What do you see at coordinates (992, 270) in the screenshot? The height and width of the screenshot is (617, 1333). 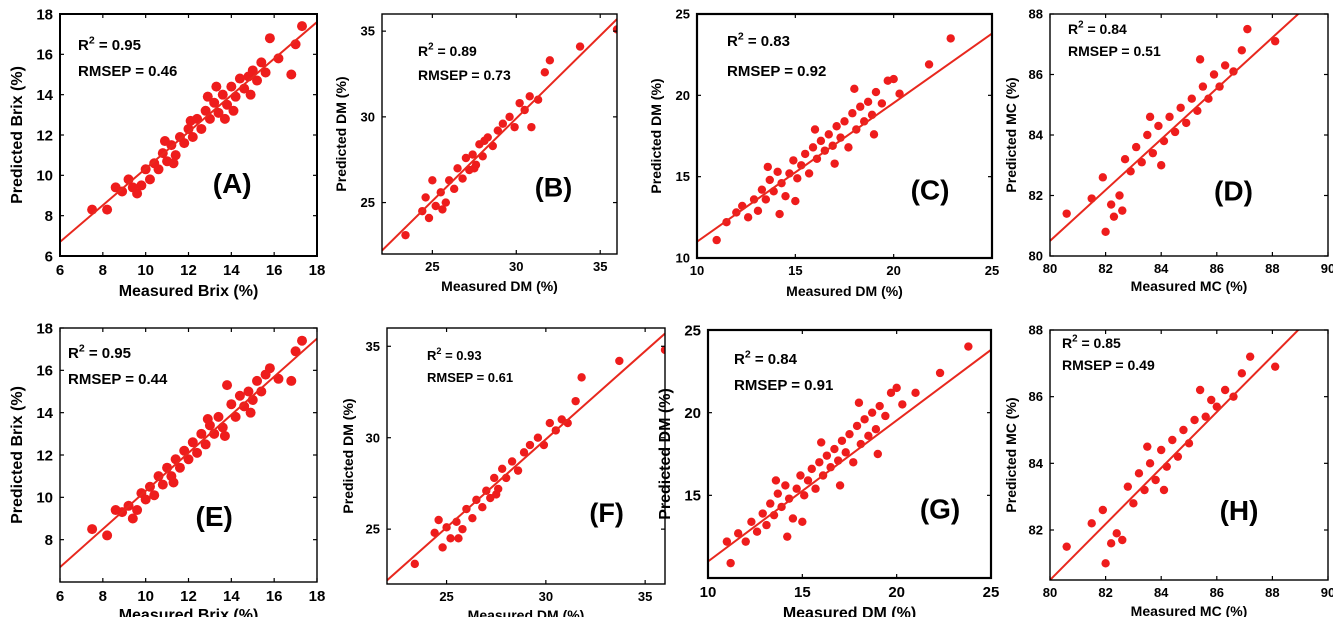 I see `x-tick-label: 25` at bounding box center [992, 270].